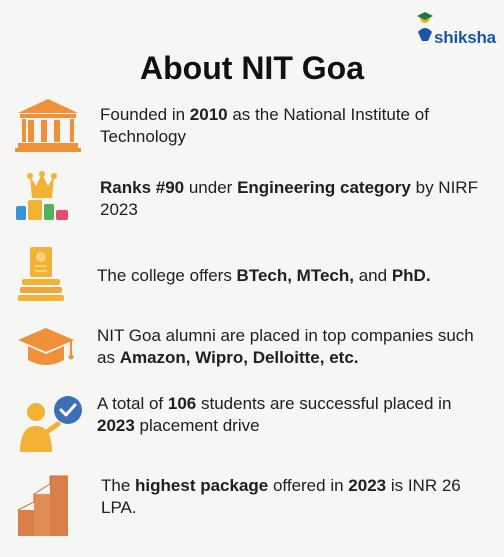 Image resolution: width=504 pixels, height=557 pixels. What do you see at coordinates (41, 274) in the screenshot?
I see `certificate-books-icon` at bounding box center [41, 274].